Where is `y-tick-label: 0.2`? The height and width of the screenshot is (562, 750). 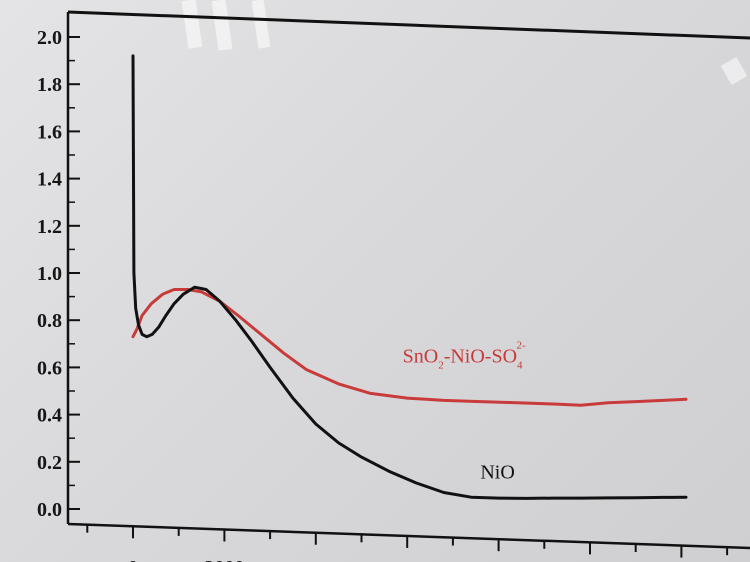
y-tick-label: 0.2 is located at coordinates (49, 463).